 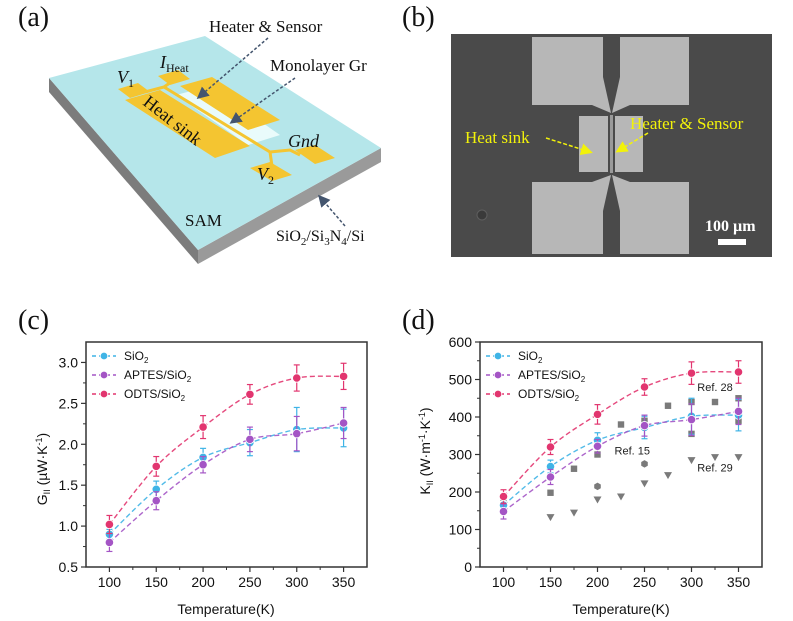 I want to click on series-line-sio2, so click(x=226, y=481).